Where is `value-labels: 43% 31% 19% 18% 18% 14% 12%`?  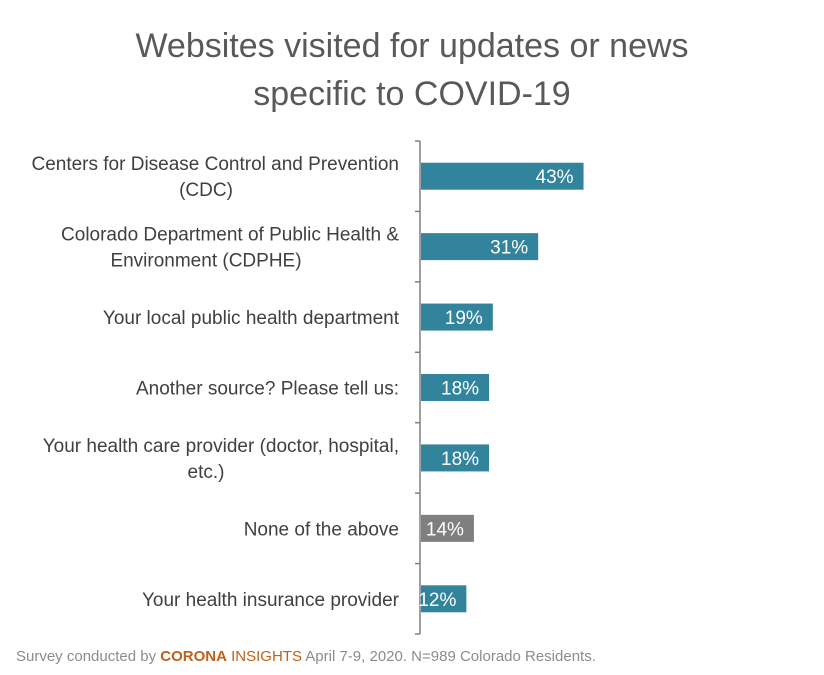 value-labels: 43% 31% 19% 18% 18% 14% 12% is located at coordinates (495, 389).